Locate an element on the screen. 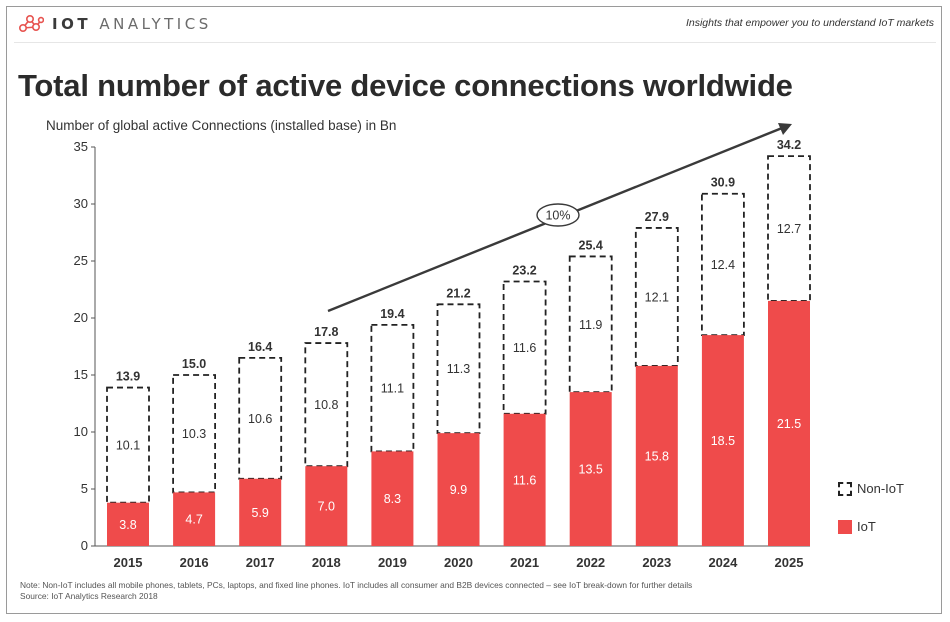 The height and width of the screenshot is (622, 950). data-label-iot: 15.8 is located at coordinates (657, 456).